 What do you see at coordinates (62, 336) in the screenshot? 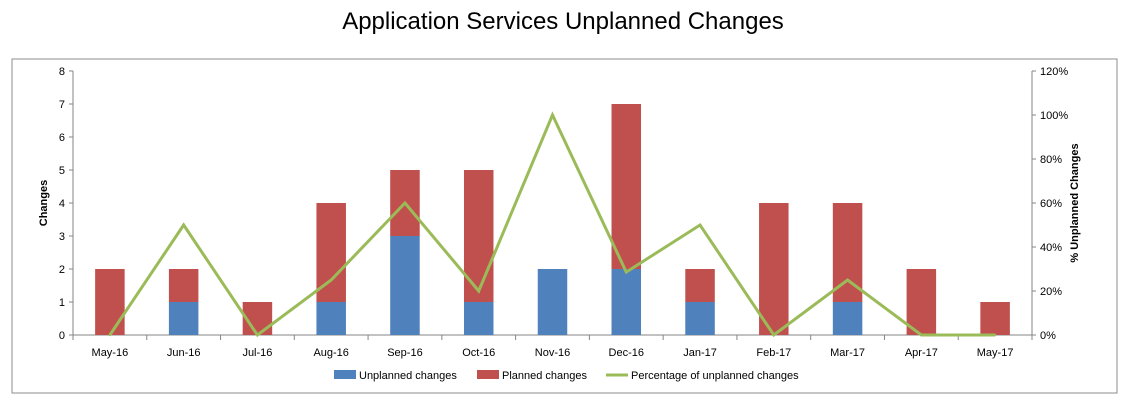
I see `y-tick-label: 0` at bounding box center [62, 336].